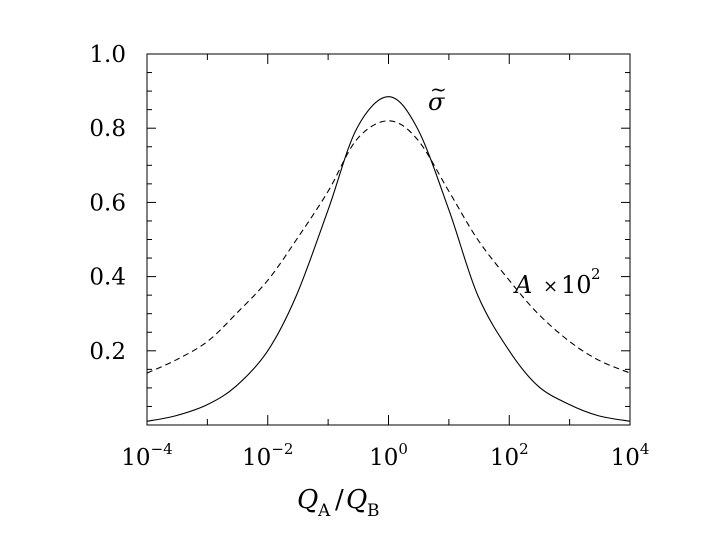  Describe the element at coordinates (107, 129) in the screenshot. I see `y-tick-label: 0.8` at that location.